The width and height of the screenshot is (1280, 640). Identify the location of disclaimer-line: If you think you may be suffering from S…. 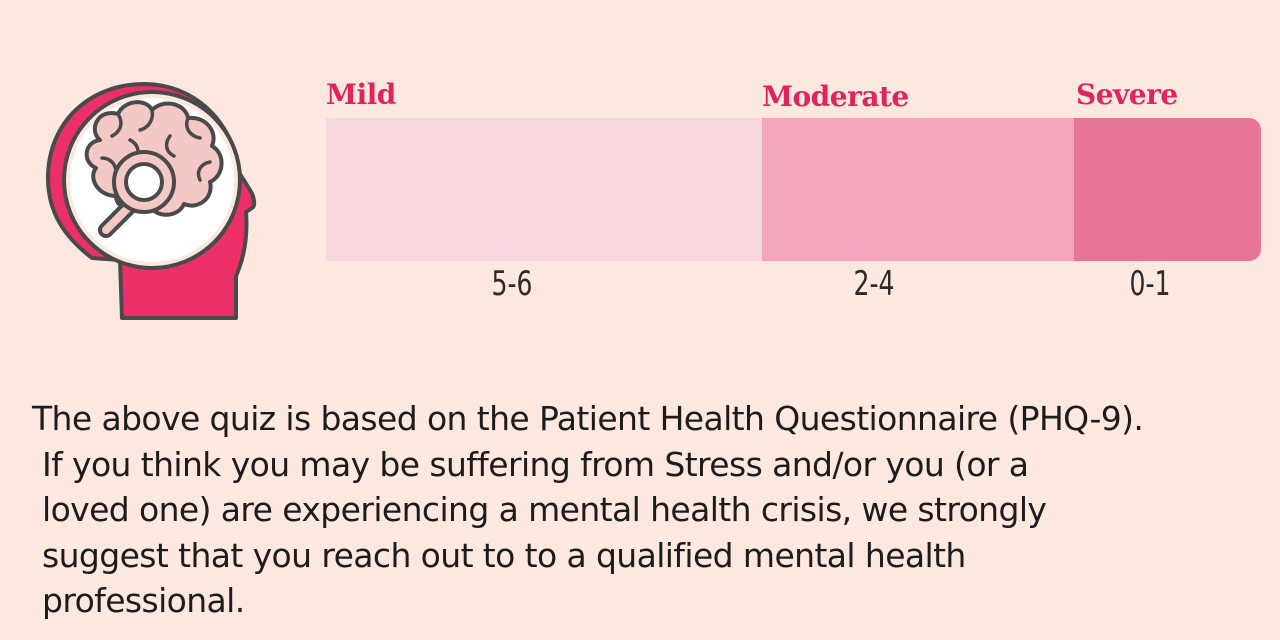
(535, 464).